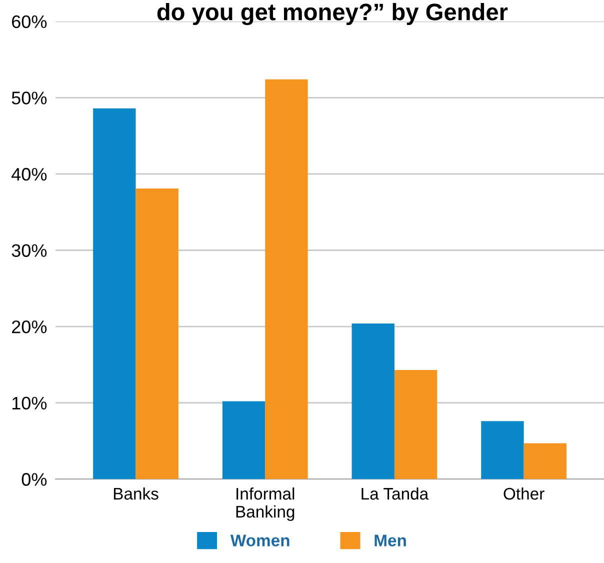  What do you see at coordinates (260, 540) in the screenshot?
I see `legend-label: Women` at bounding box center [260, 540].